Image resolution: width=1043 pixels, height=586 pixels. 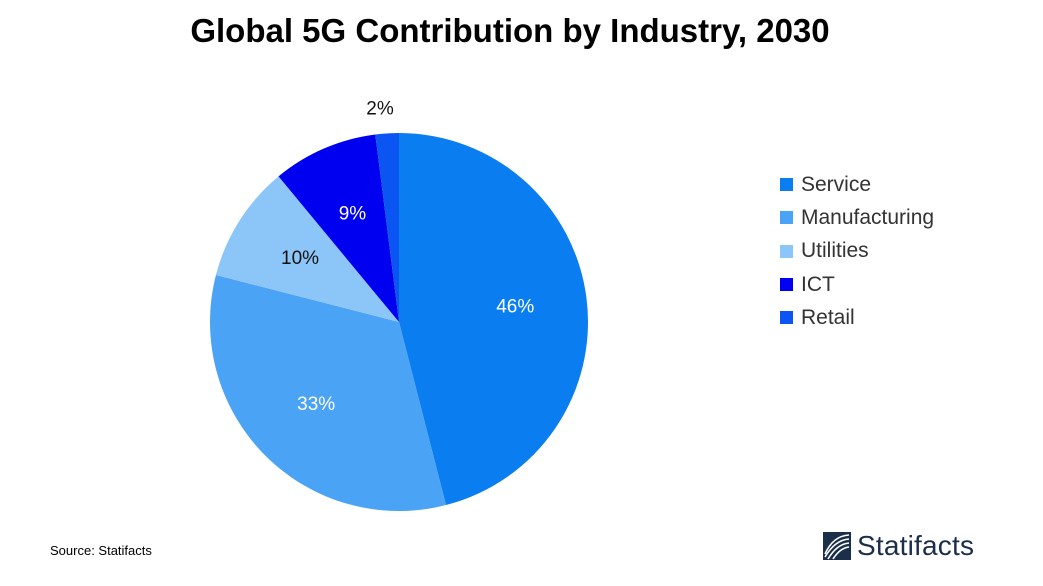 I want to click on chart-title: Global 5G Contribution by Industry, 2030, so click(x=510, y=30).